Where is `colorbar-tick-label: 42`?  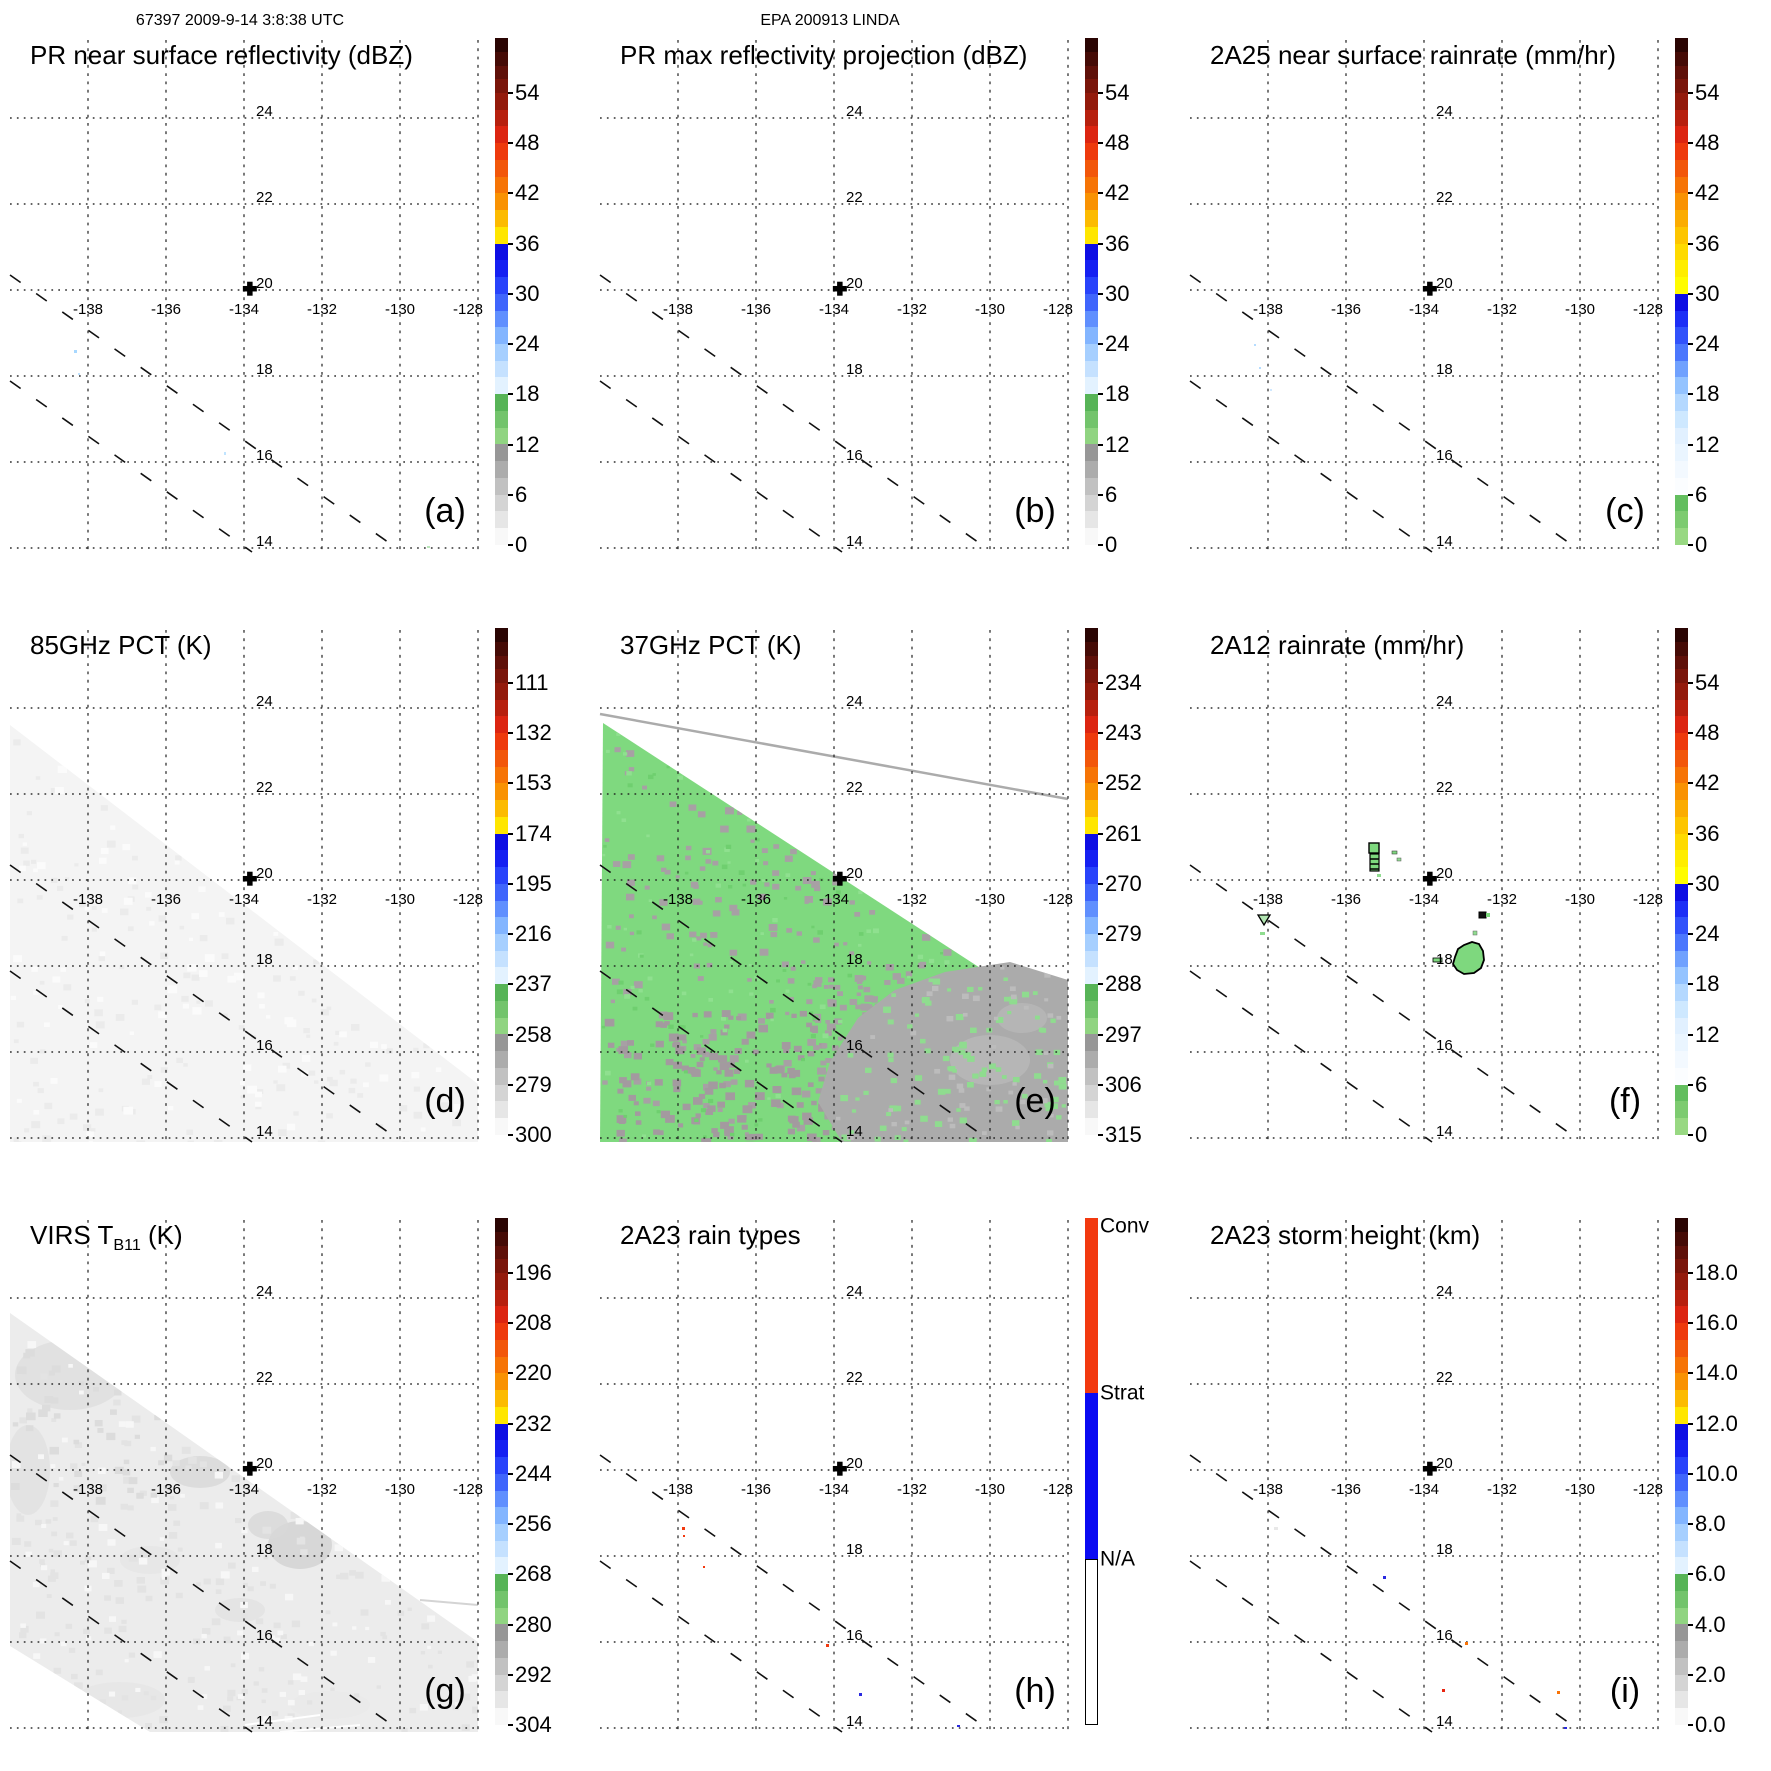 colorbar-tick-label: 42 is located at coordinates (1707, 783).